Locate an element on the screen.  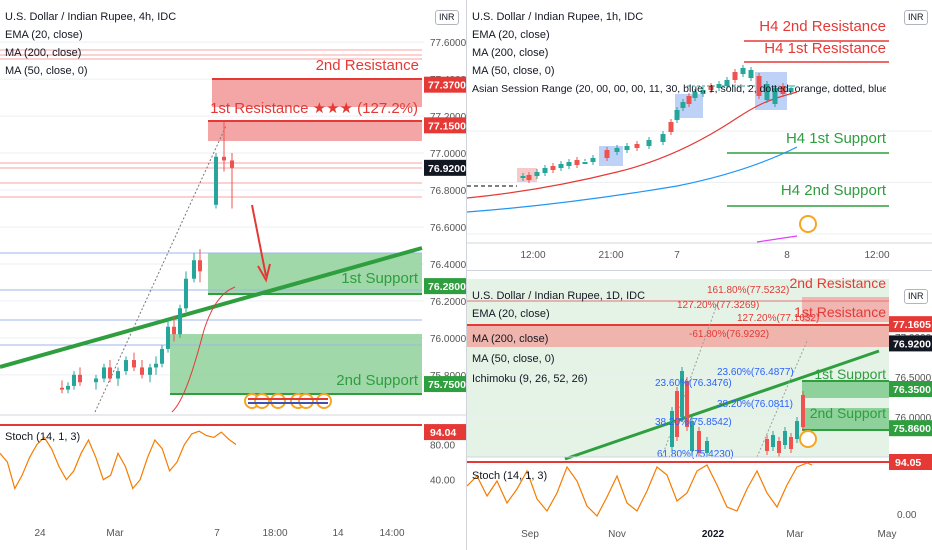
label-h4-second-support: H4 2nd Support is located at coordinates (834, 190).